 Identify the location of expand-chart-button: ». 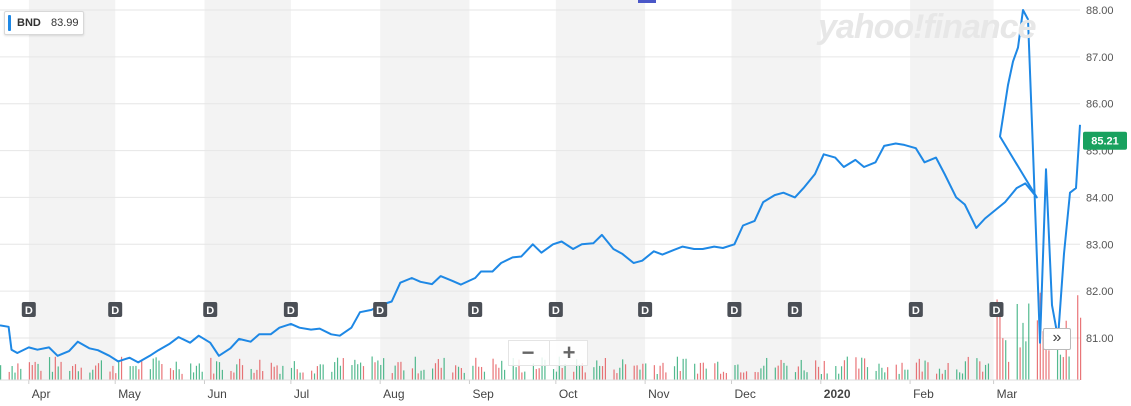
(1057, 339).